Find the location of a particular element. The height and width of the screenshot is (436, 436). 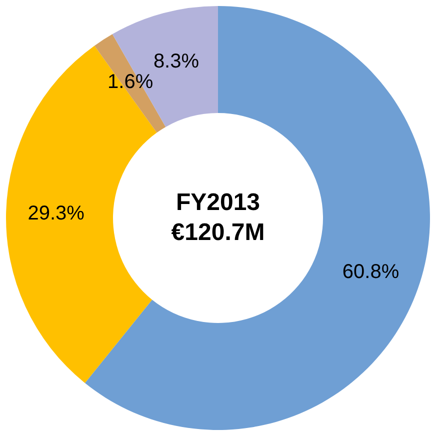

data-label: 29.3% is located at coordinates (56, 213).